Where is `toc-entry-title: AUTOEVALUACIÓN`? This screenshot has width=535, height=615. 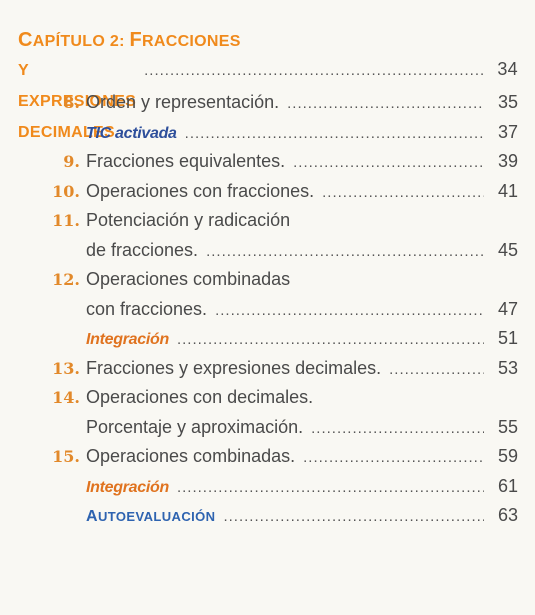 toc-entry-title: AUTOEVALUACIÓN is located at coordinates (151, 516).